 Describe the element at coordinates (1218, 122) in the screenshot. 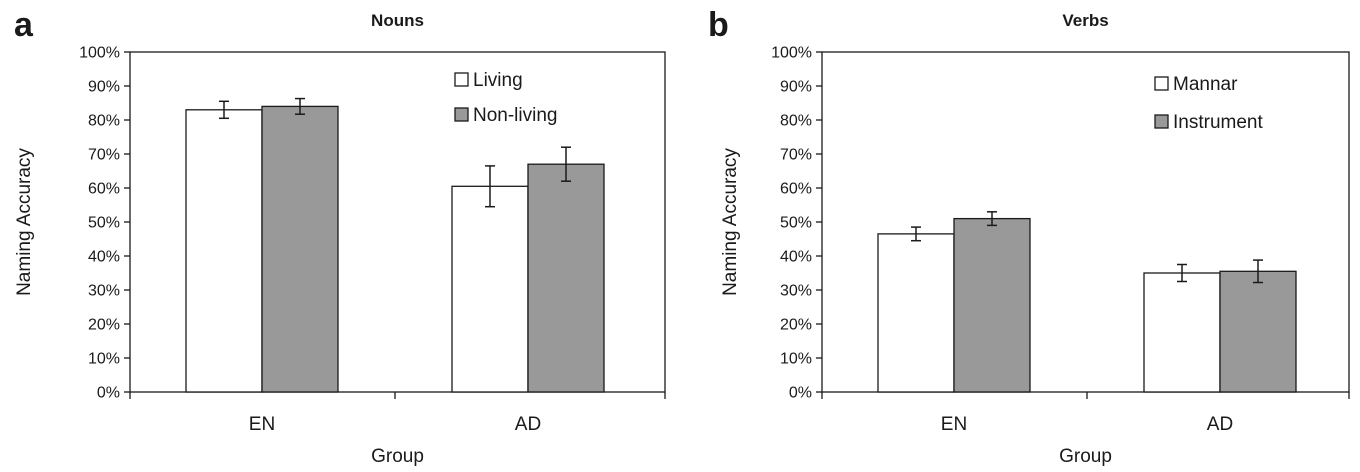

I see `legend-label: Instrument` at that location.